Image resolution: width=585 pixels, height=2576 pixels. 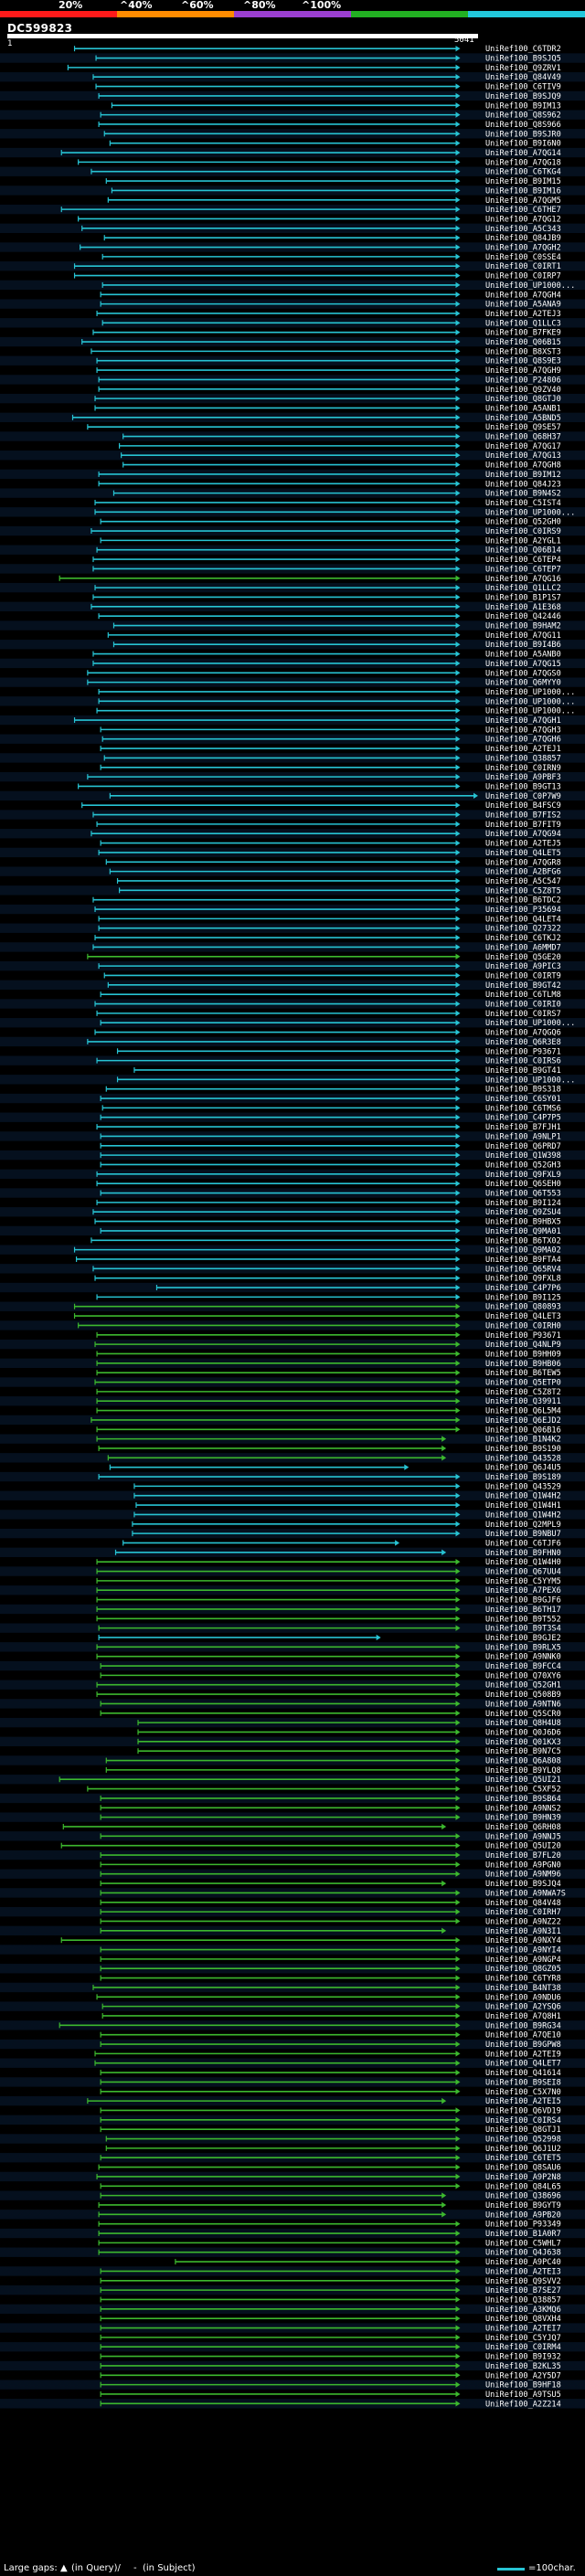 What do you see at coordinates (523, 191) in the screenshot?
I see `hit-label: UniRef100_B9IM16` at bounding box center [523, 191].